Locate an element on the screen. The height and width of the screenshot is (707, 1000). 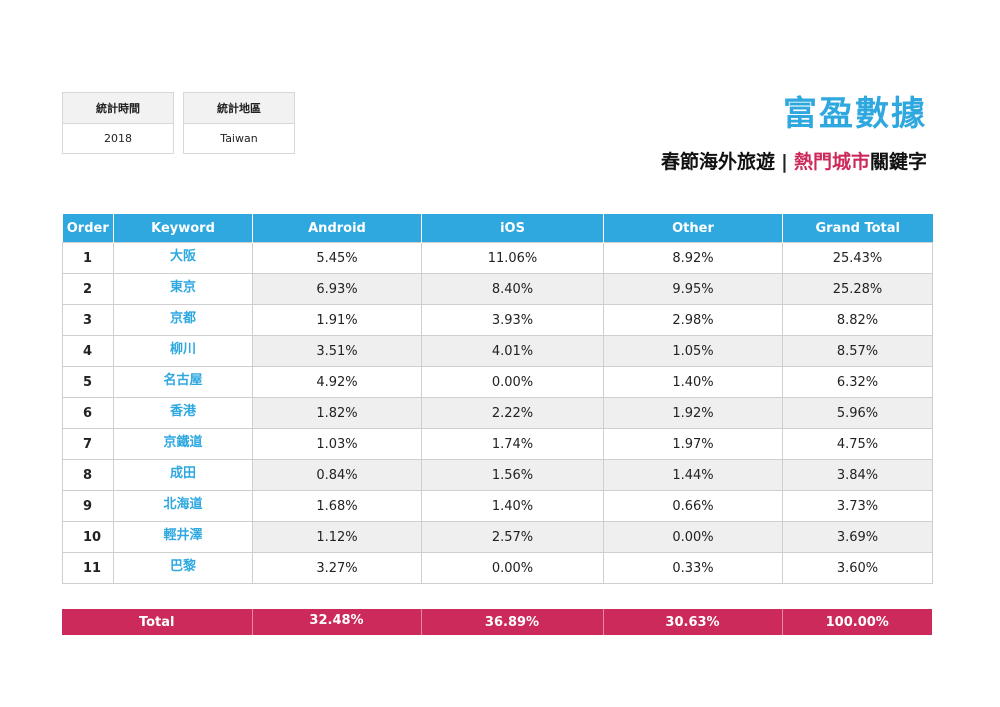
header-other: Other is located at coordinates (693, 228).